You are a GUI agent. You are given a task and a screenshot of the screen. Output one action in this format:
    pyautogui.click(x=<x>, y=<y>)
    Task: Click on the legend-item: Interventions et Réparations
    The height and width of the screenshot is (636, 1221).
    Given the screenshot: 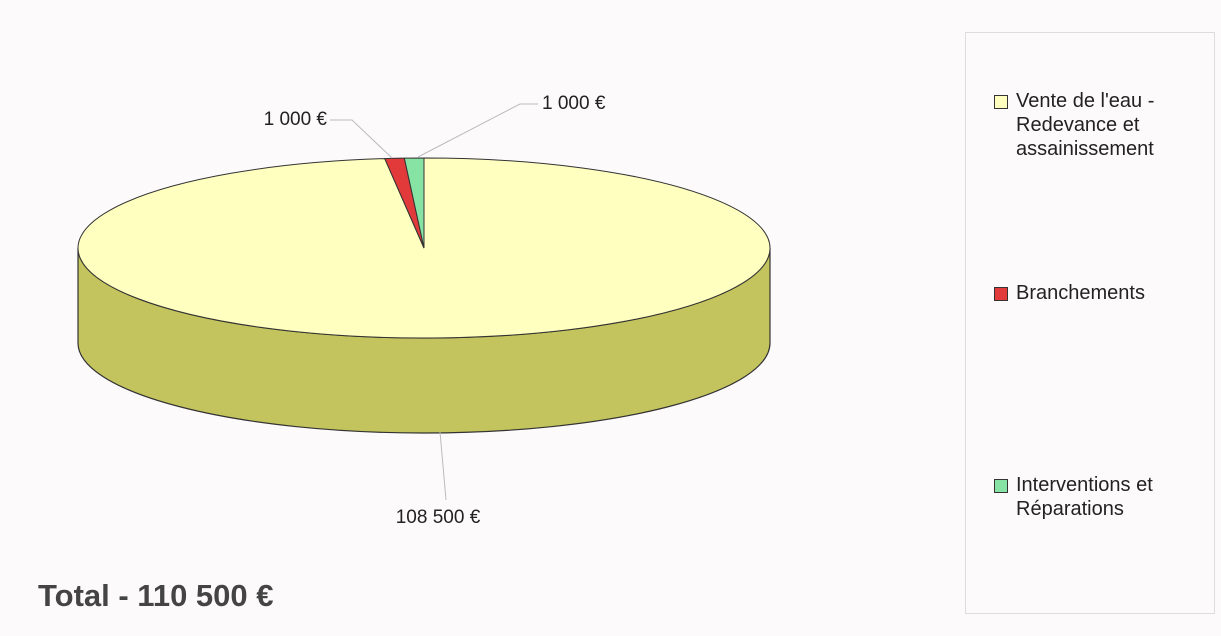 What is the action you would take?
    pyautogui.click(x=1101, y=497)
    